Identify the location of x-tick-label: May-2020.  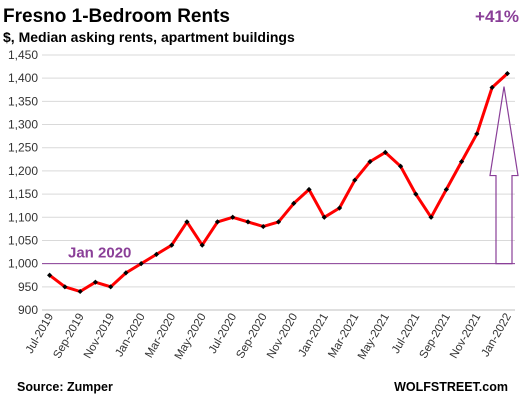
(191, 337).